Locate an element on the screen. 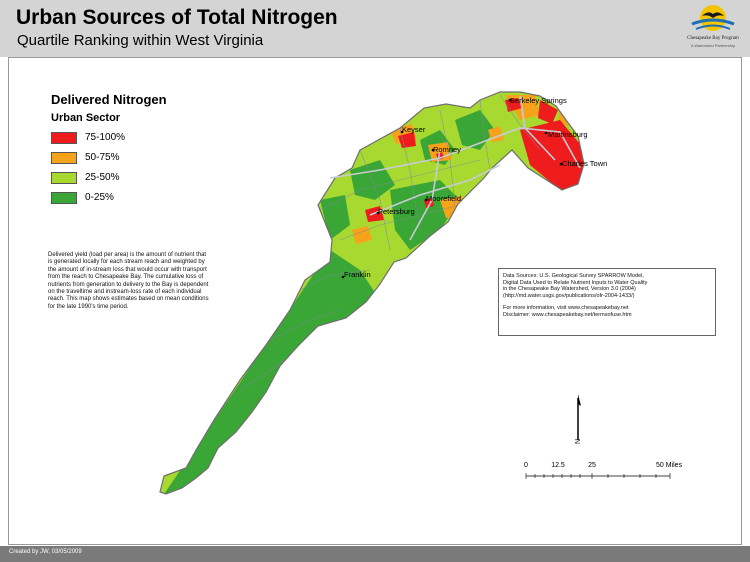  footer-bar: Created by JW, 03/05/2009 is located at coordinates (375, 554).